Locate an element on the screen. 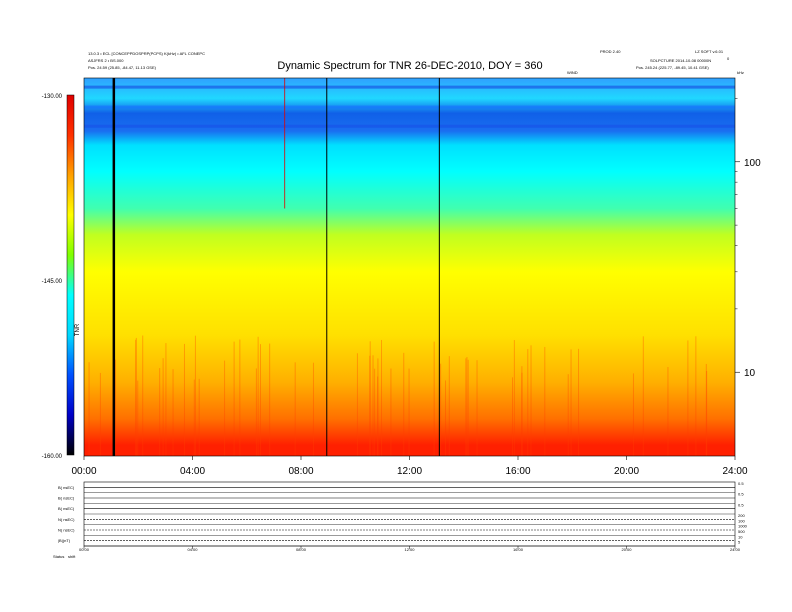 Image resolution: width=792 pixels, height=612 pixels. x-tick-label: 00:00 is located at coordinates (83, 471).